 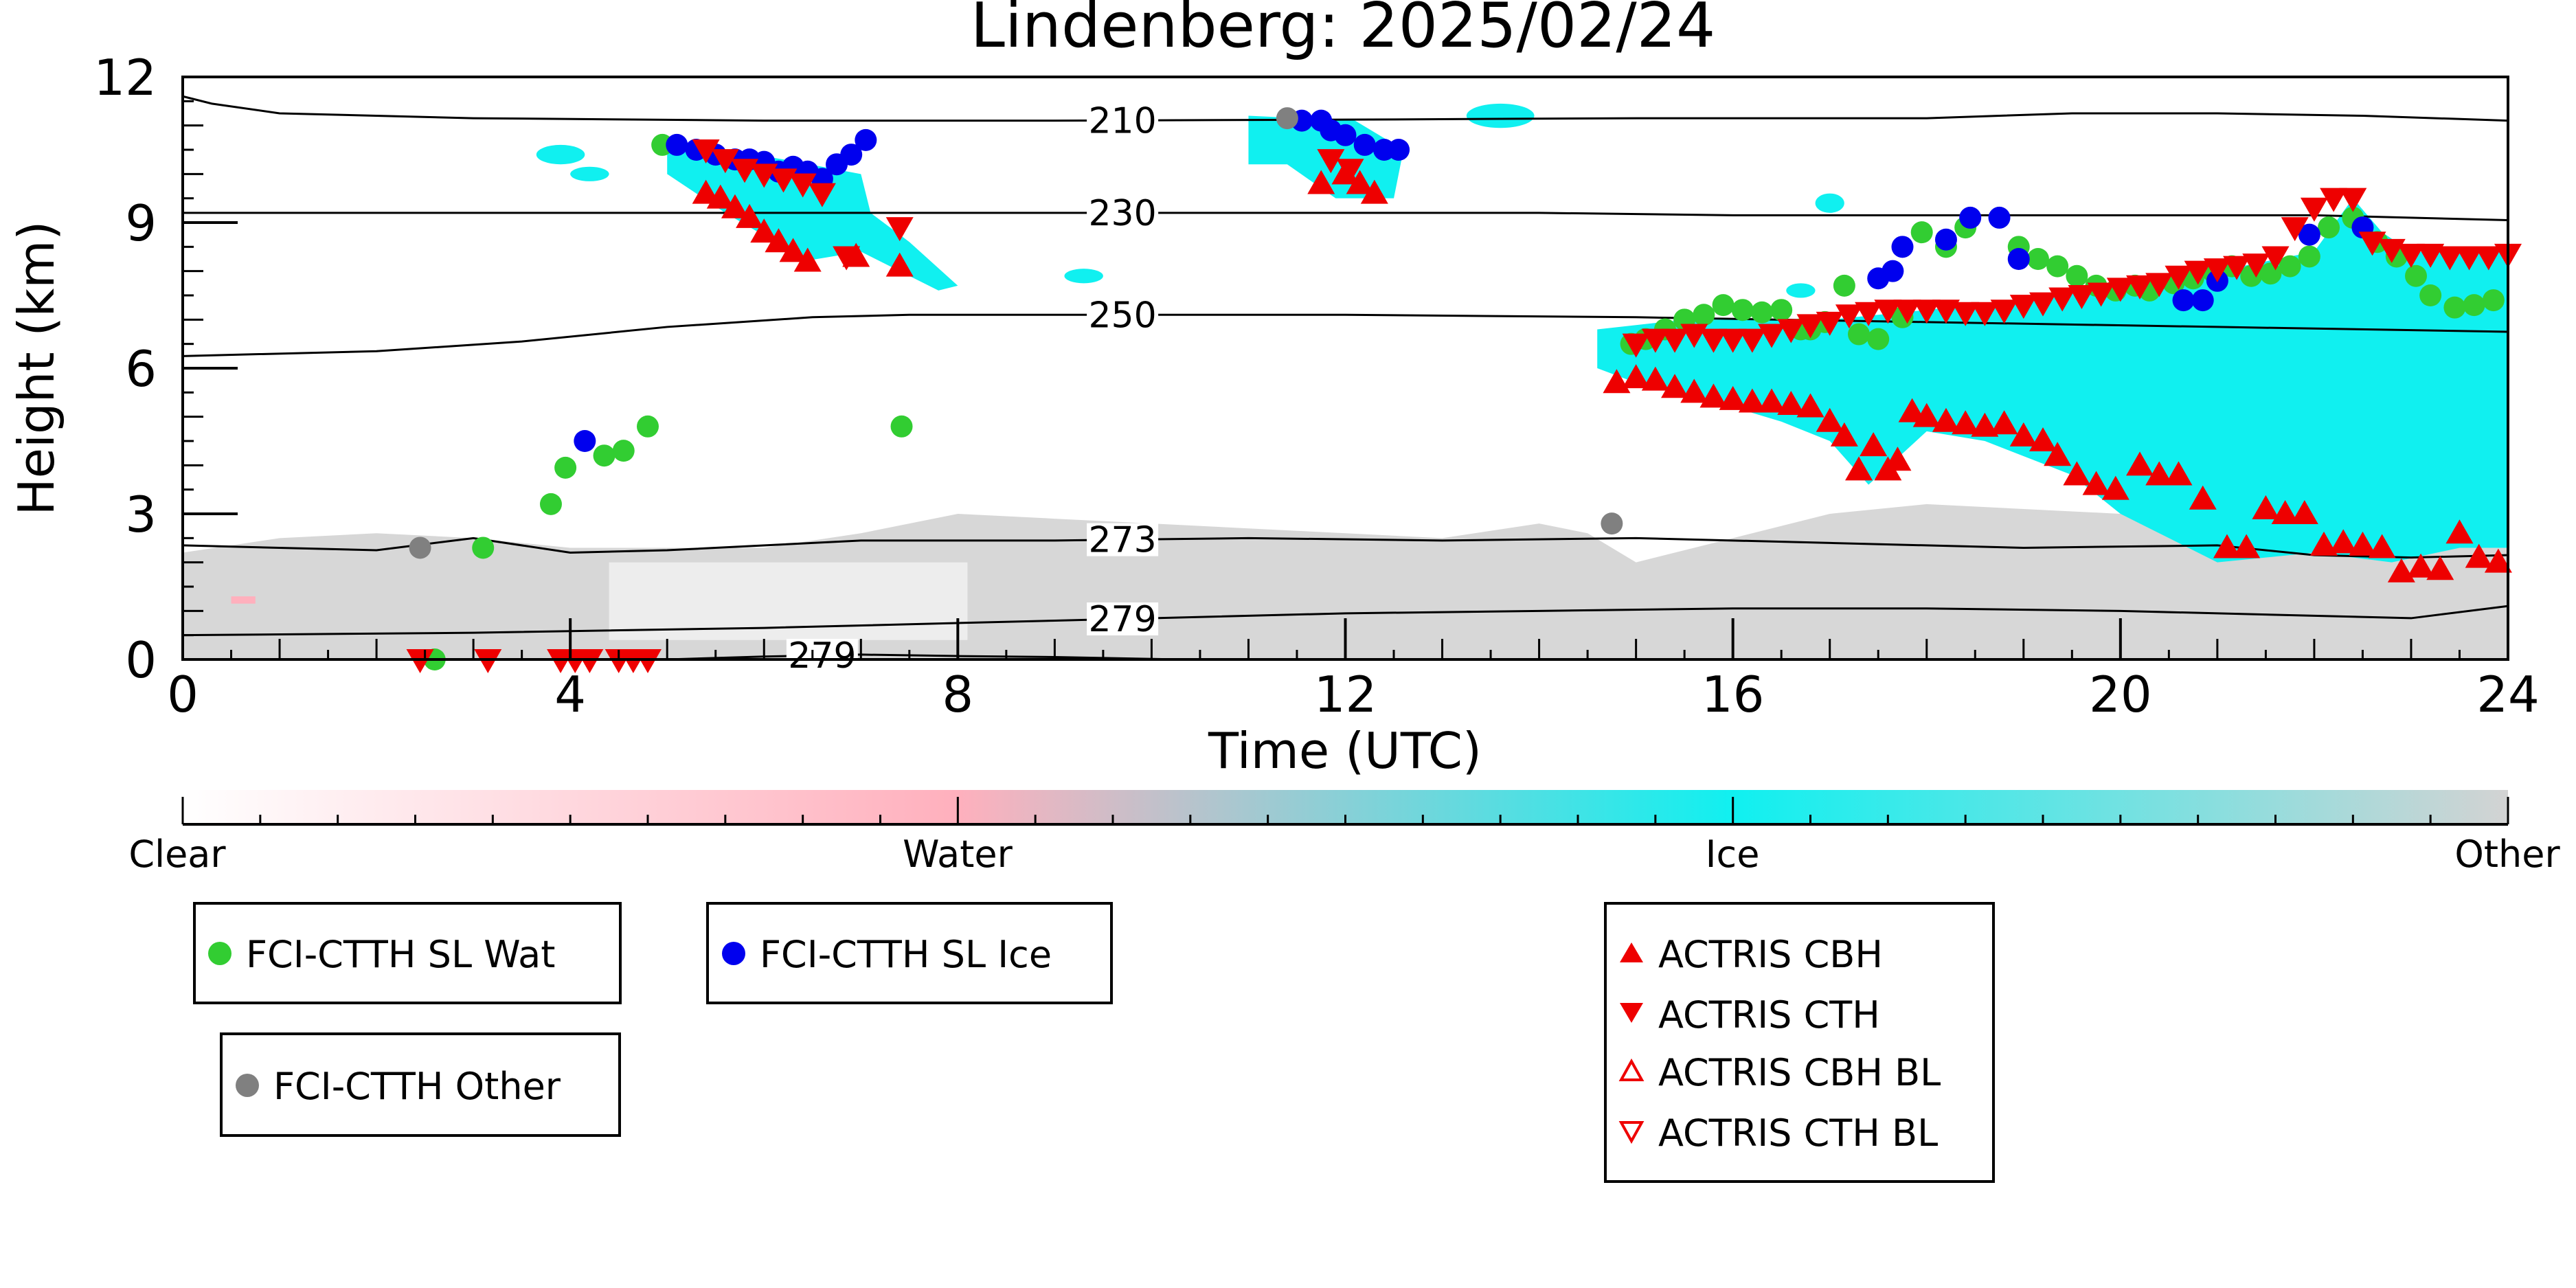 I want to click on legend-label-water: FCI-CTTH SL Wat, so click(x=400, y=954).